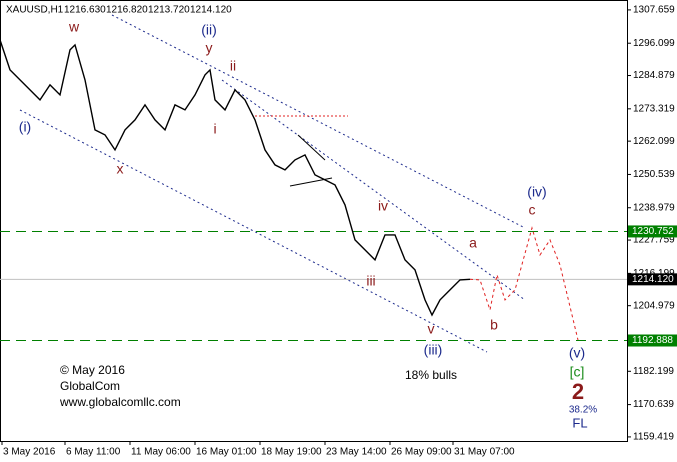  Describe the element at coordinates (654, 10) in the screenshot. I see `y-tick-label: 1307.659` at that location.